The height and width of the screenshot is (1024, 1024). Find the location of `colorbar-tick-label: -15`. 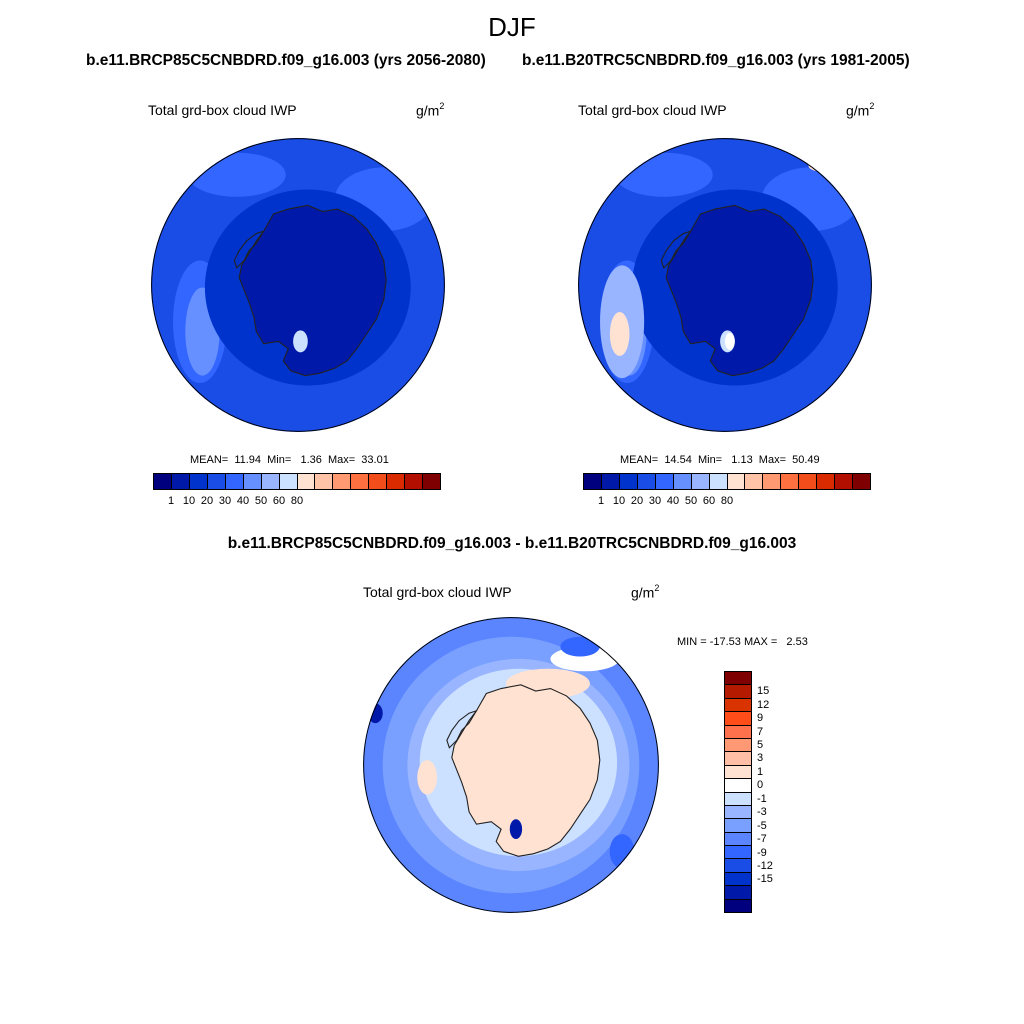

colorbar-tick-label: -15 is located at coordinates (765, 879).